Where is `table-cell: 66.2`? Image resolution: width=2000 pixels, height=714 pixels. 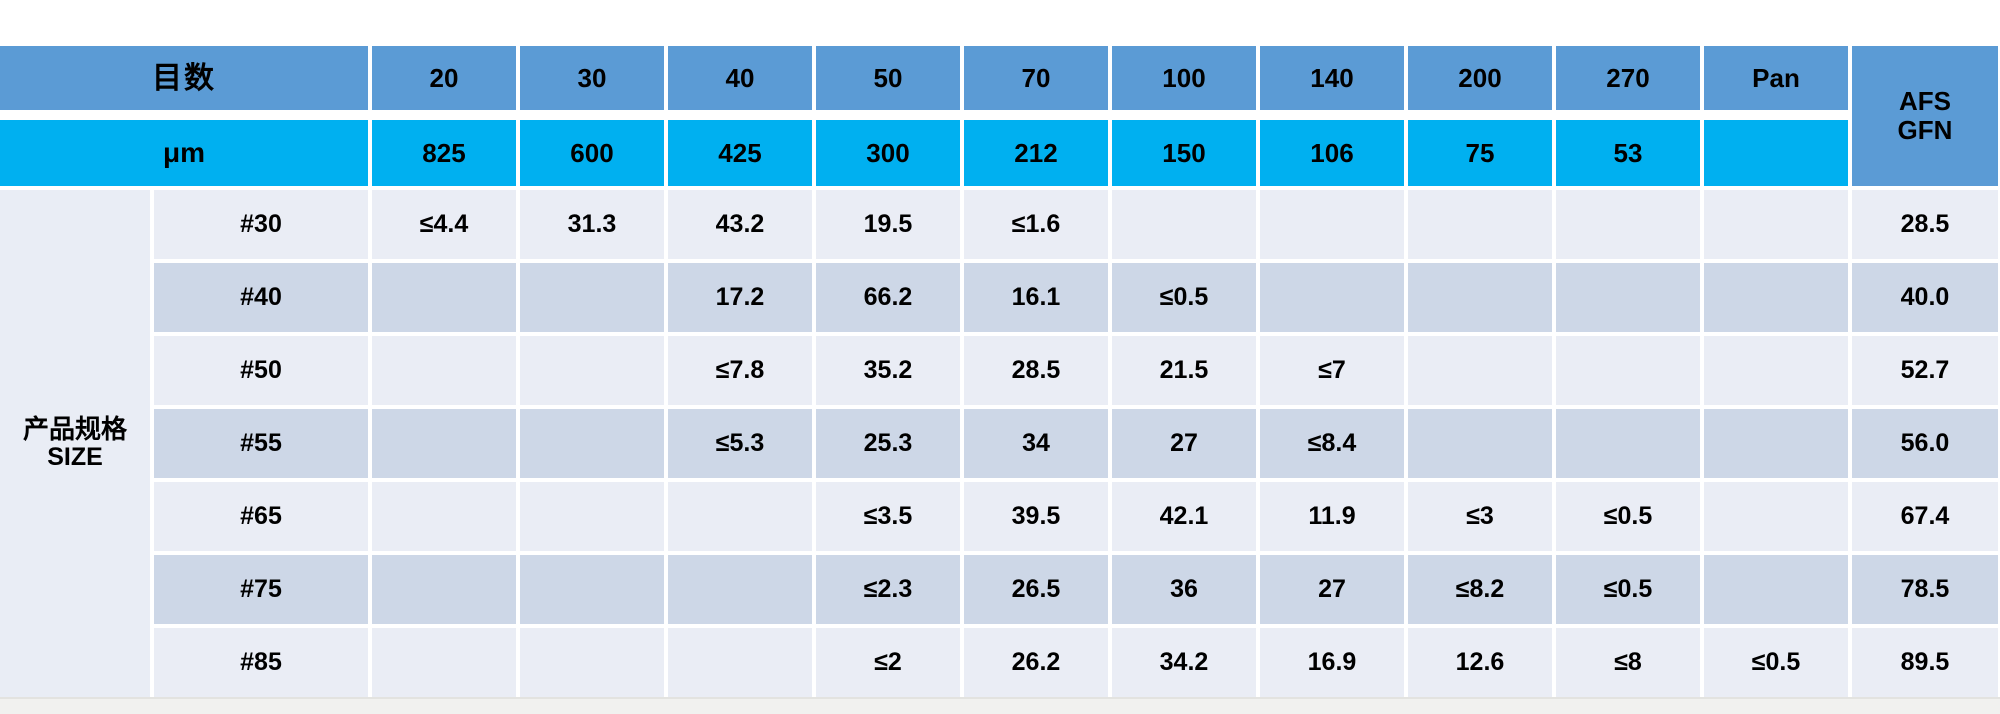
table-cell: 66.2 is located at coordinates (888, 297).